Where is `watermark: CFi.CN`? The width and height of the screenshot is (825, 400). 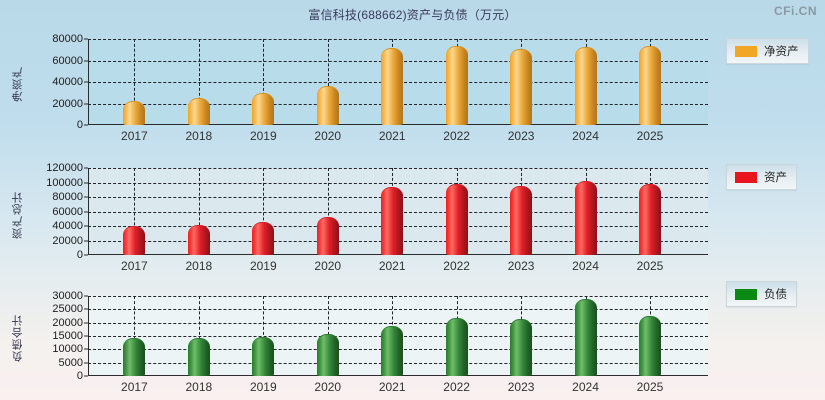 watermark: CFi.CN is located at coordinates (795, 11).